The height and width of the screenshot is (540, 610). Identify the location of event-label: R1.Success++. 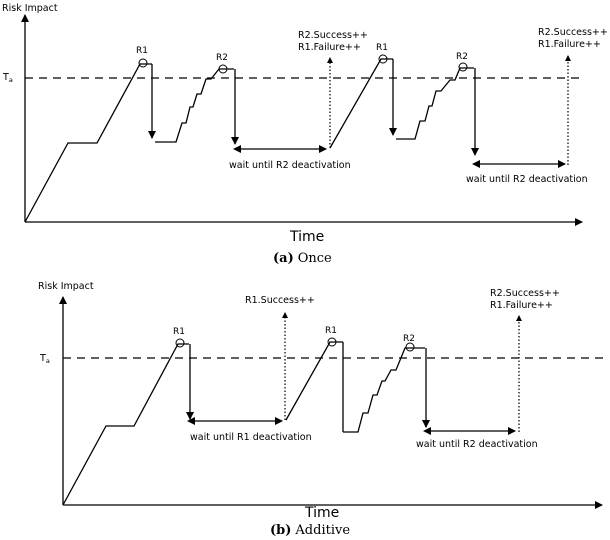
(280, 300).